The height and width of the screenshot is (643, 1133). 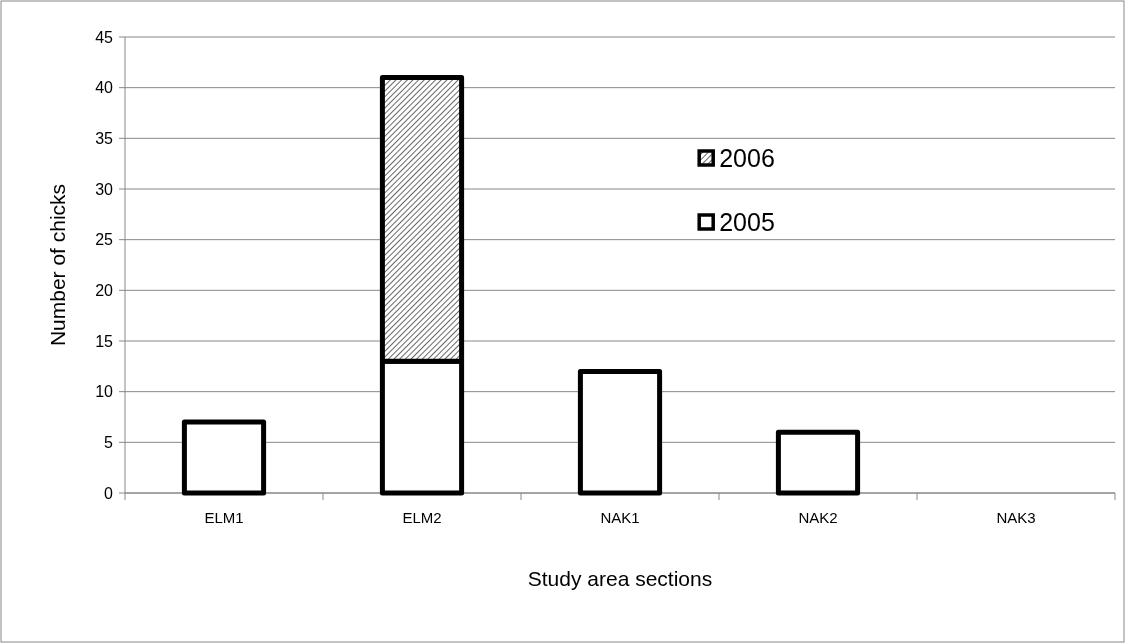 What do you see at coordinates (57, 265) in the screenshot?
I see `y-axis-title: Number of chicks` at bounding box center [57, 265].